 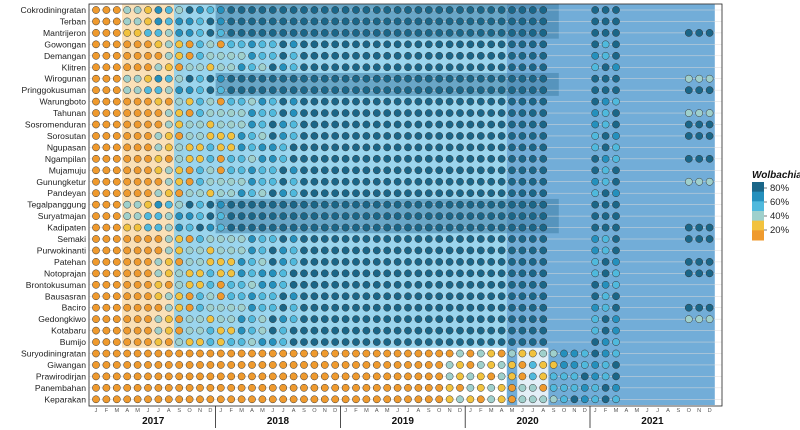 I want to click on row-label: Kadipaten, so click(x=66, y=228).